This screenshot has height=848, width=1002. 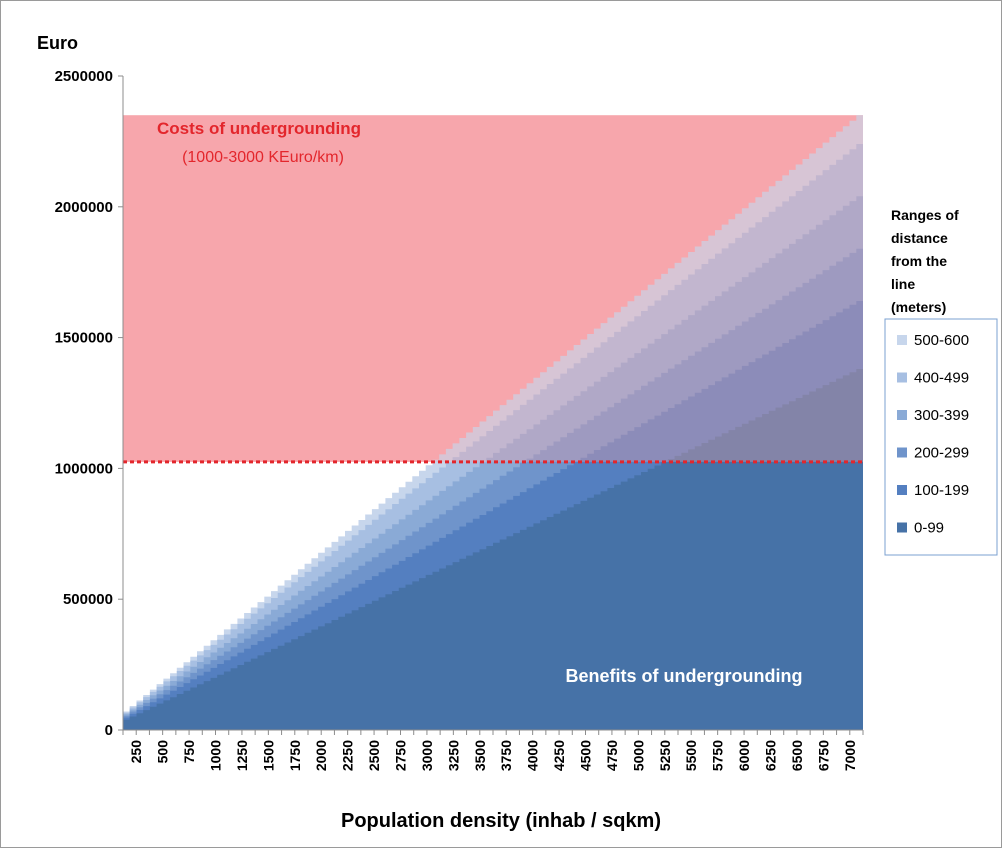 What do you see at coordinates (88, 599) in the screenshot?
I see `y-tick-label: 500000` at bounding box center [88, 599].